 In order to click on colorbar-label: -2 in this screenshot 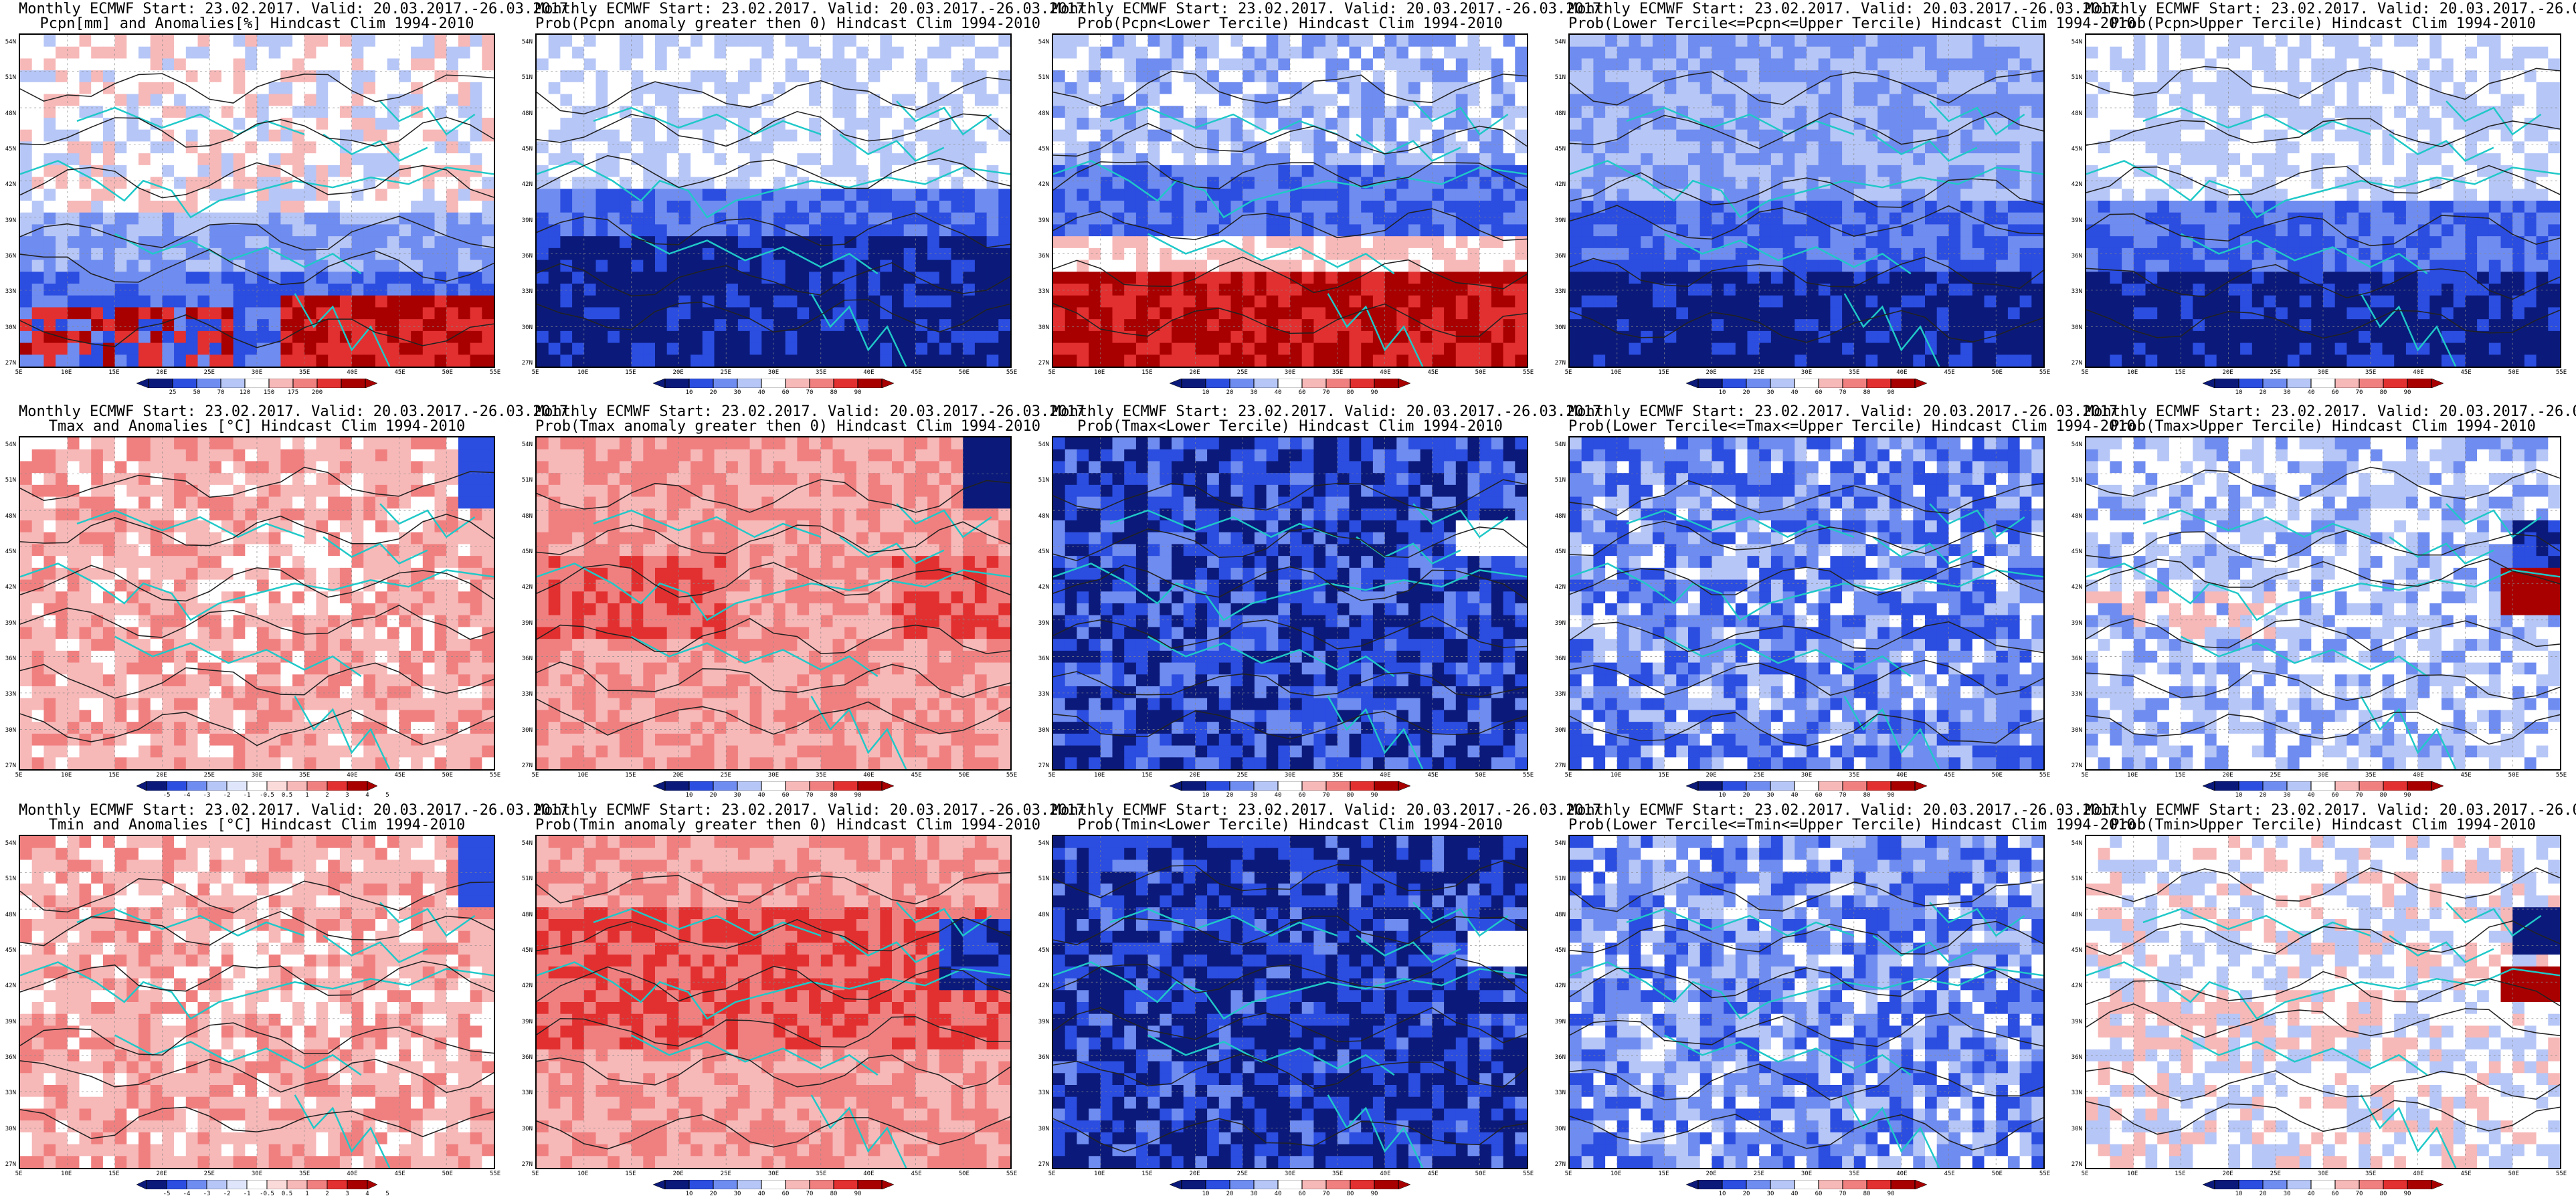, I will do `click(227, 1194)`.